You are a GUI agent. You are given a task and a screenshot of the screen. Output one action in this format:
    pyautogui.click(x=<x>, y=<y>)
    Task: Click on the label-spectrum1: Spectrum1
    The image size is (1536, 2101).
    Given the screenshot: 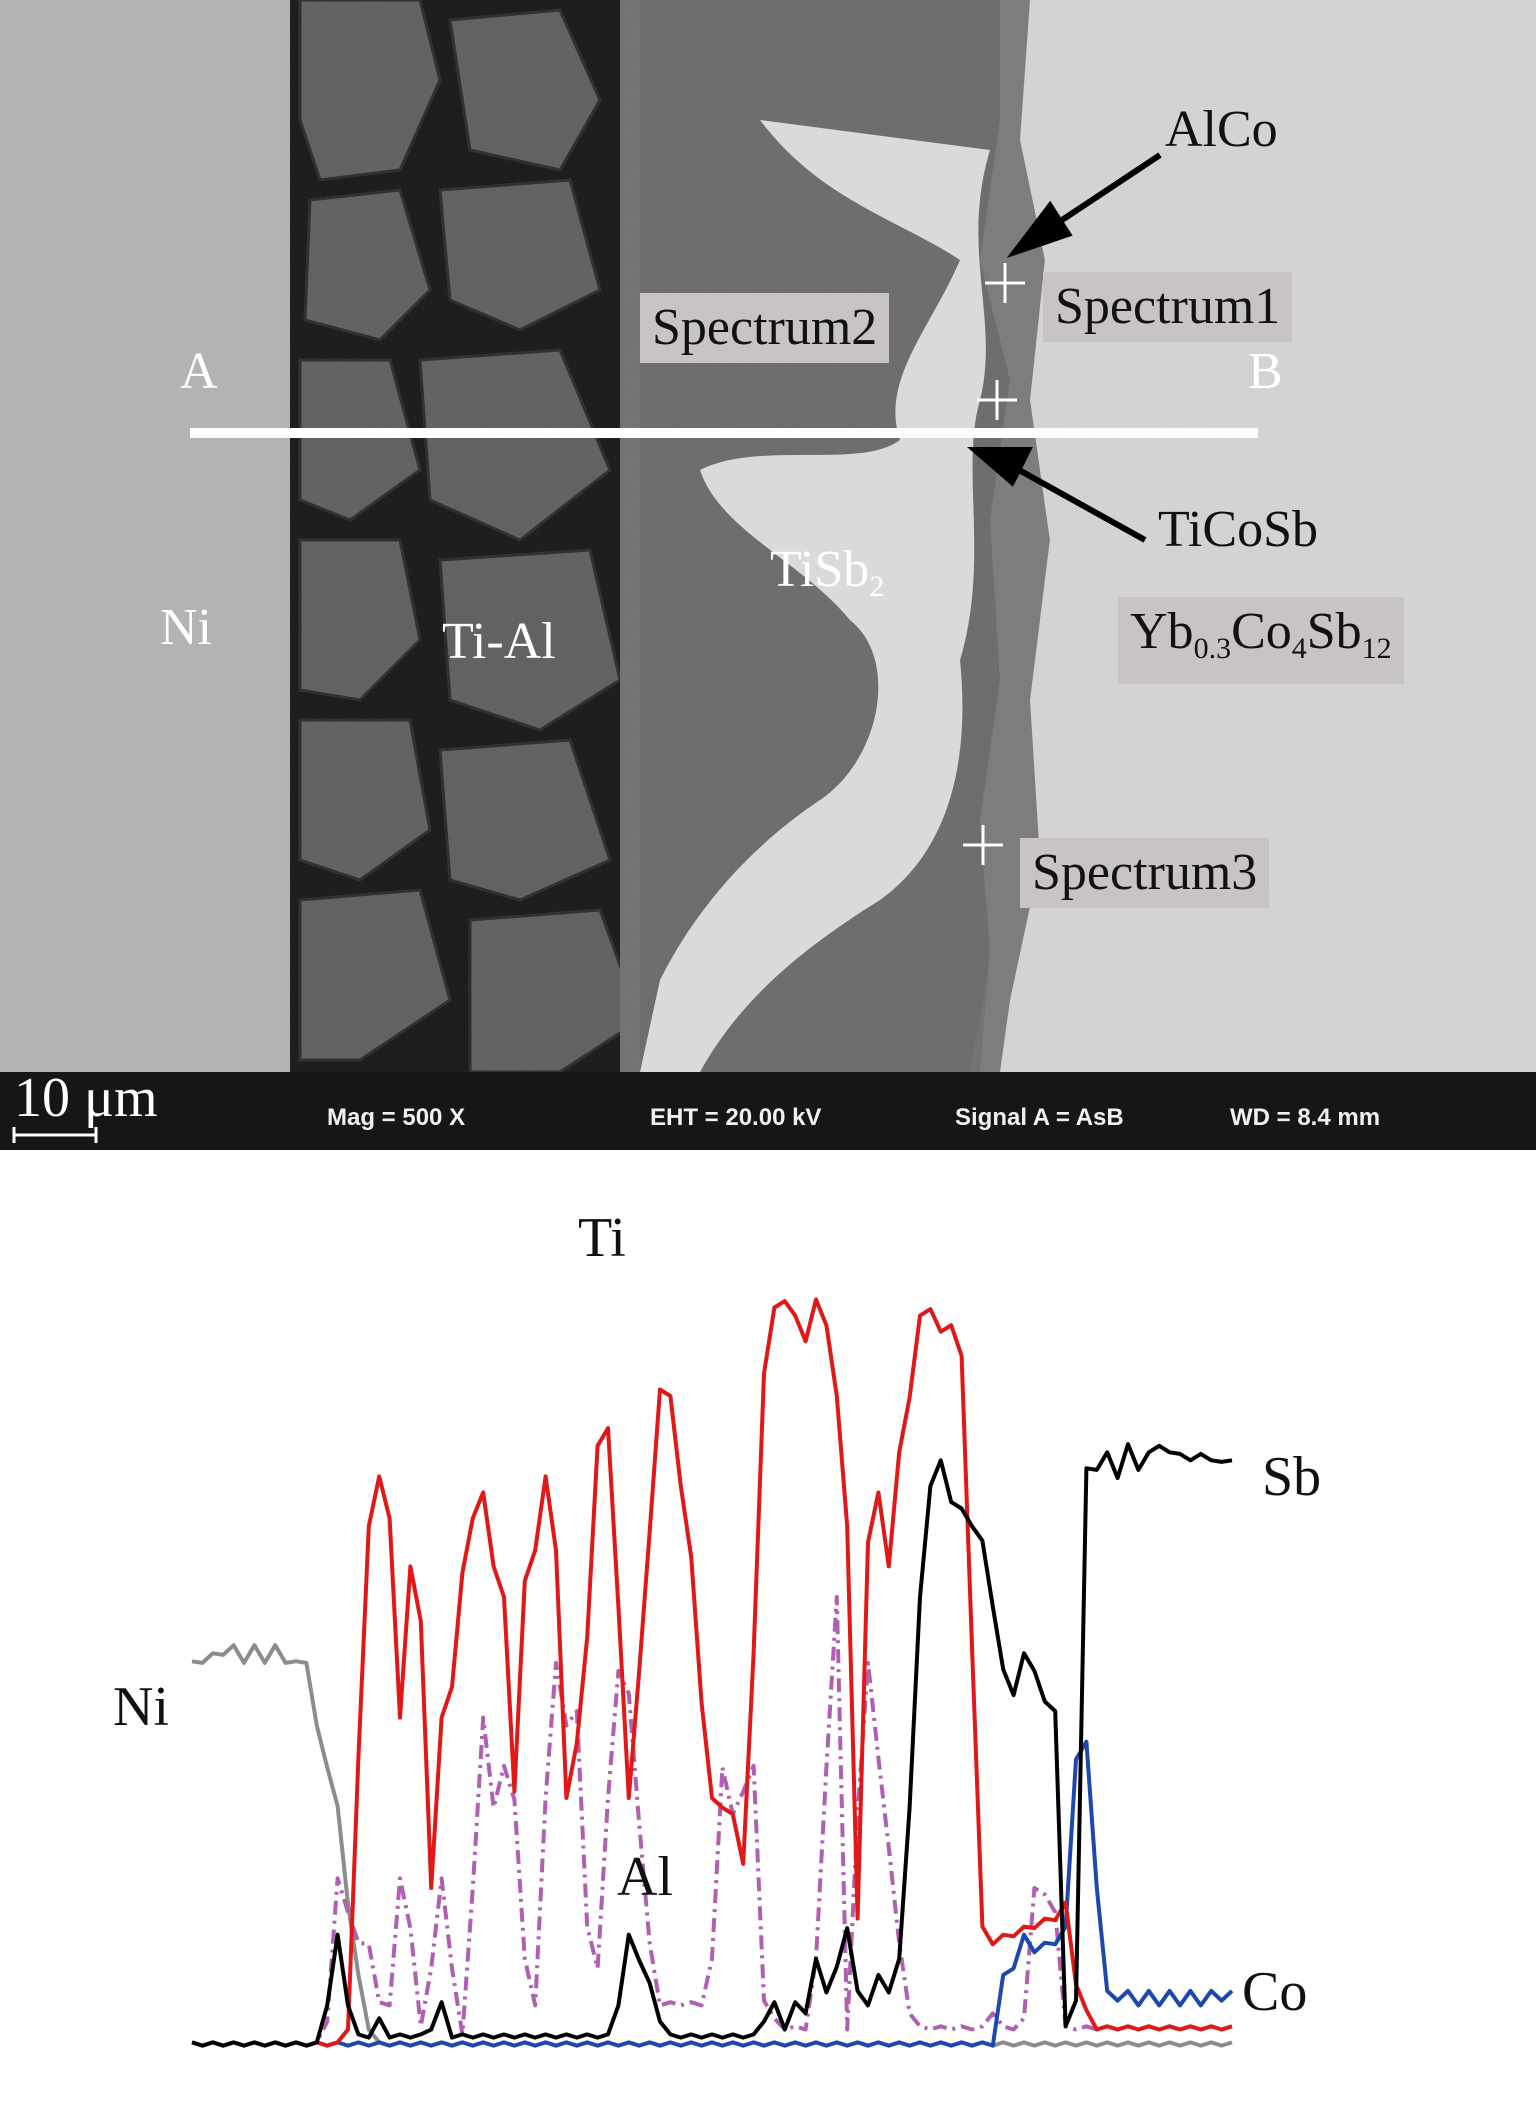 What is the action you would take?
    pyautogui.click(x=1168, y=307)
    